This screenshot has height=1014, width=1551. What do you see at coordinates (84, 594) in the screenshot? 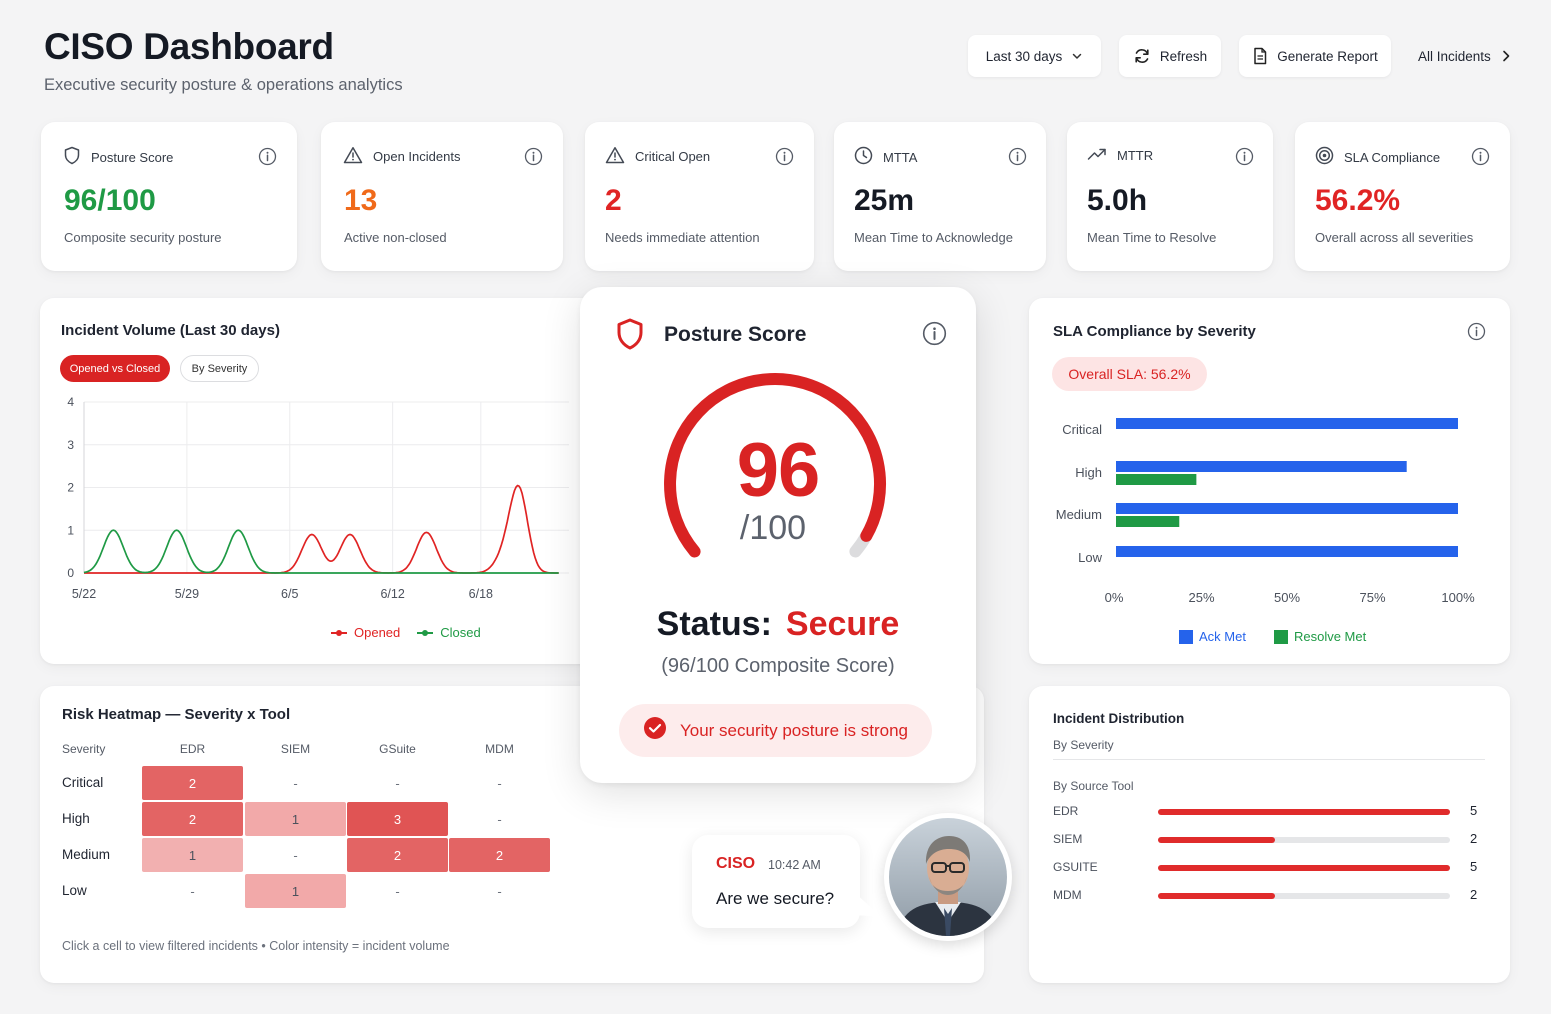
I see `x-tick-label: 5/22` at bounding box center [84, 594].